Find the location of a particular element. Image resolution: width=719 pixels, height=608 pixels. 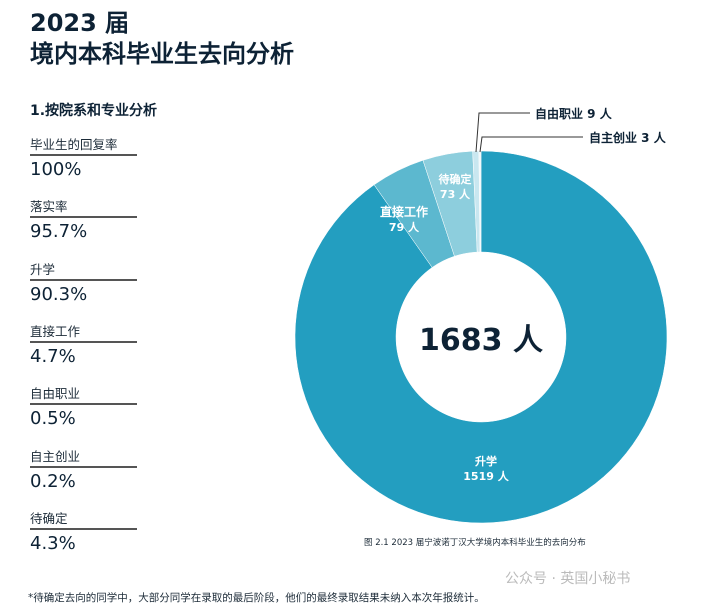

stat-value: 4.7% is located at coordinates (53, 356).